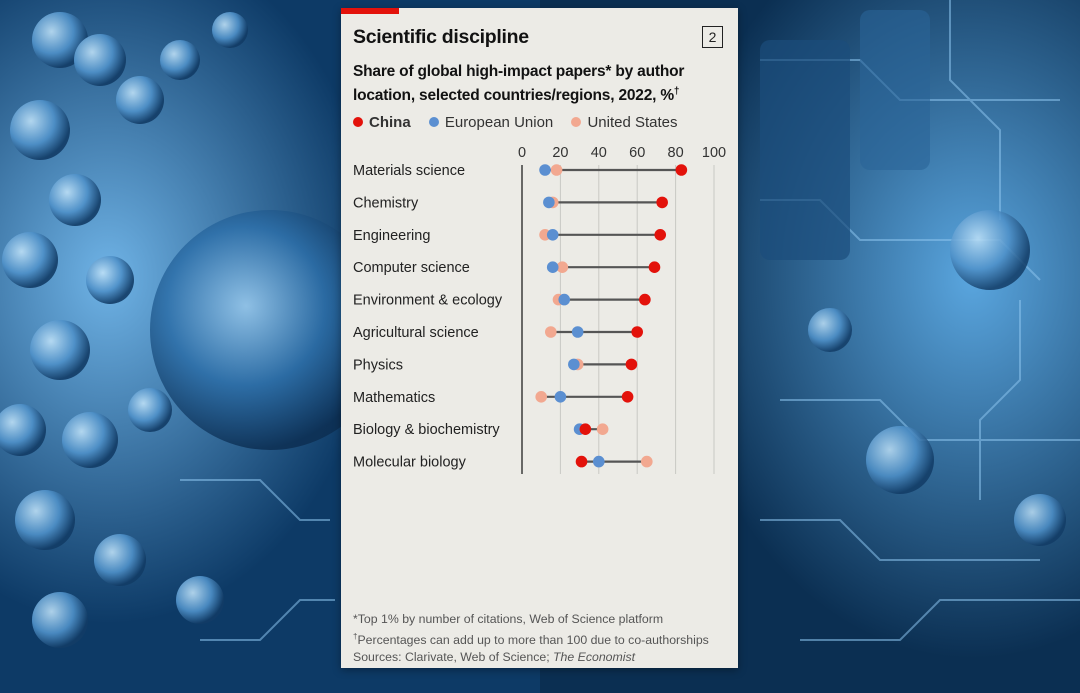 The height and width of the screenshot is (693, 1080). Describe the element at coordinates (522, 153) in the screenshot. I see `x-tick-label-0: 0` at that location.